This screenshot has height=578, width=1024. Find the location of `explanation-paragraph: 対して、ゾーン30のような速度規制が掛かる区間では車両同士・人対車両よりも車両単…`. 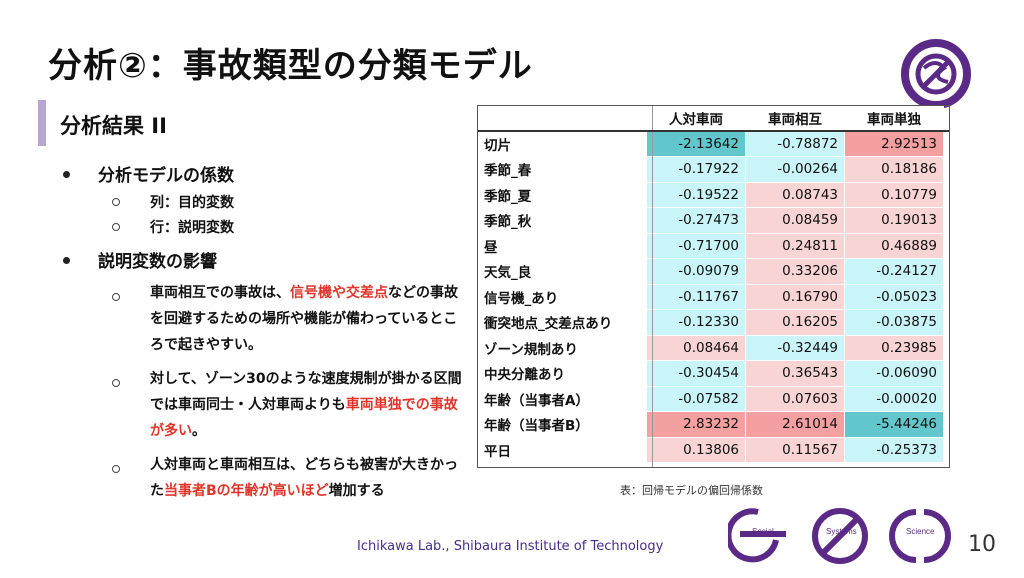

explanation-paragraph: 対して、ゾーン30のような速度規制が掛かる区間では車両同士・人対車両よりも車両単… is located at coordinates (310, 405).